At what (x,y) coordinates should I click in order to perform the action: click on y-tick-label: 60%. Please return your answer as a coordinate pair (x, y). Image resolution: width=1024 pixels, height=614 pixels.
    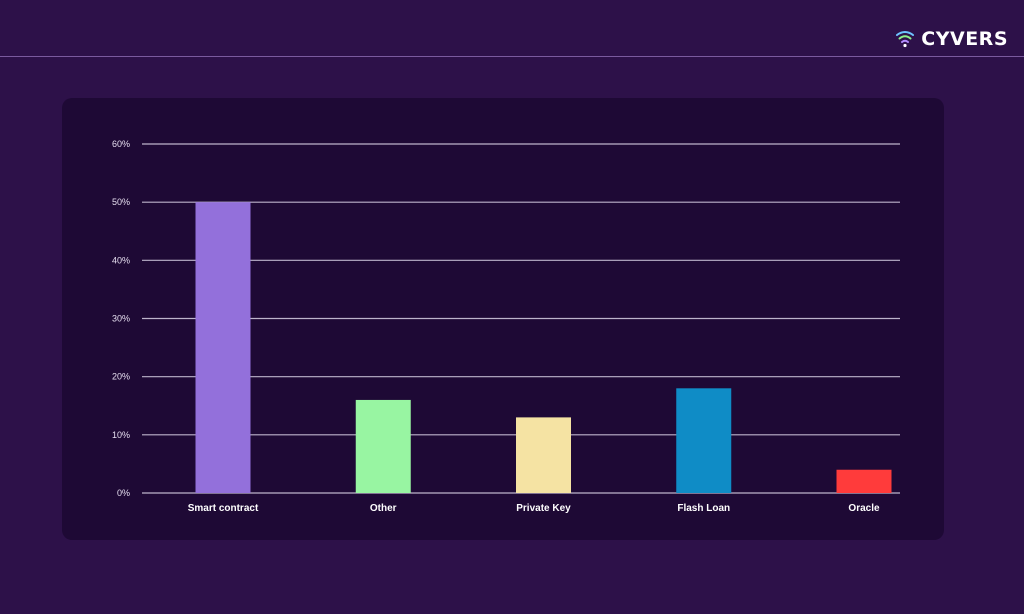
    Looking at the image, I should click on (121, 144).